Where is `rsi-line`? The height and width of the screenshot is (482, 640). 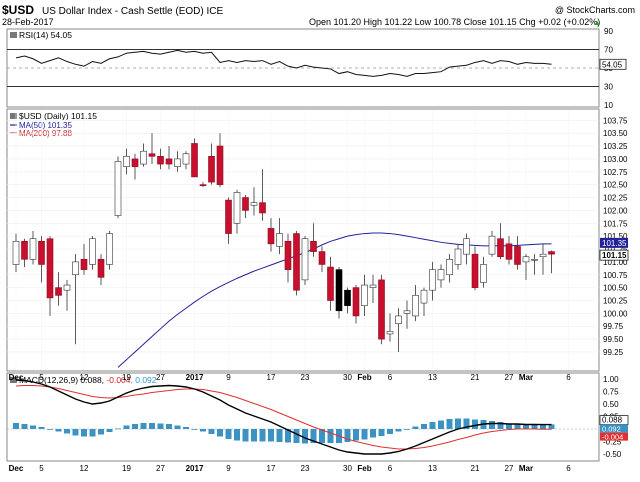
rsi-line is located at coordinates (283, 63).